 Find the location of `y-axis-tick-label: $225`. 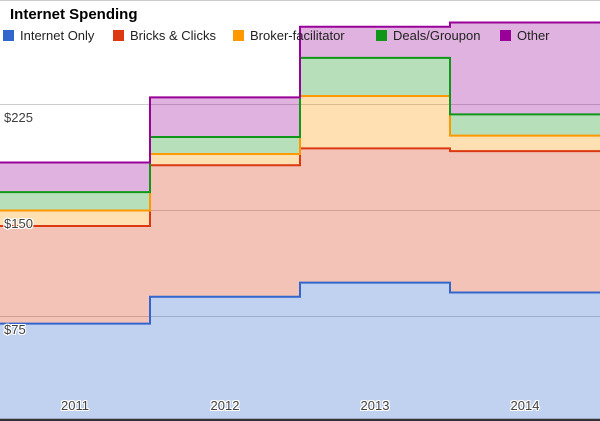

y-axis-tick-label: $225 is located at coordinates (18, 117).